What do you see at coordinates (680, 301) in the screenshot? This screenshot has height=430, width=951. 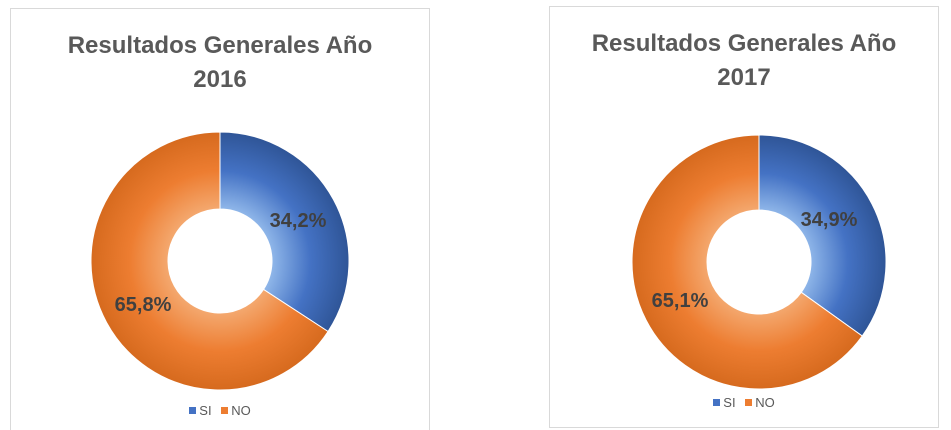 I see `data-label-no: 65,1%` at bounding box center [680, 301].